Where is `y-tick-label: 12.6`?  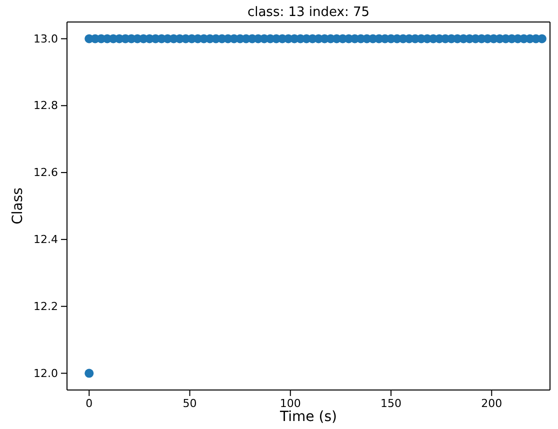 y-tick-label: 12.6 is located at coordinates (46, 173).